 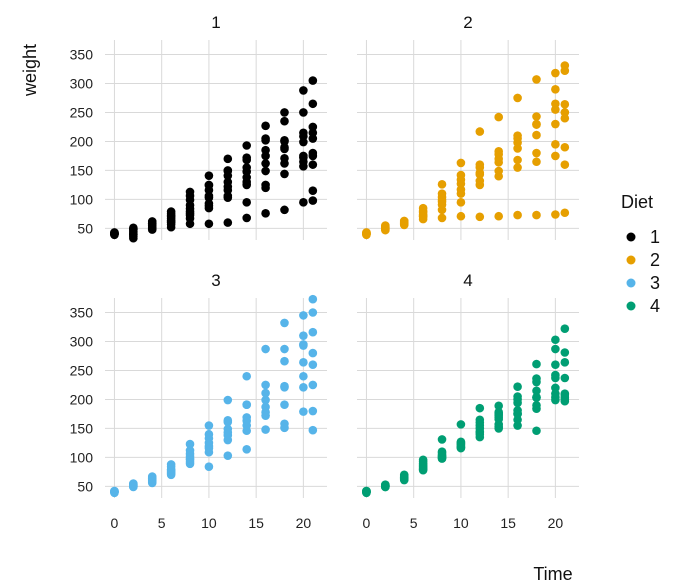 What do you see at coordinates (643, 271) in the screenshot?
I see `legend-entries: 1 2 3 4` at bounding box center [643, 271].